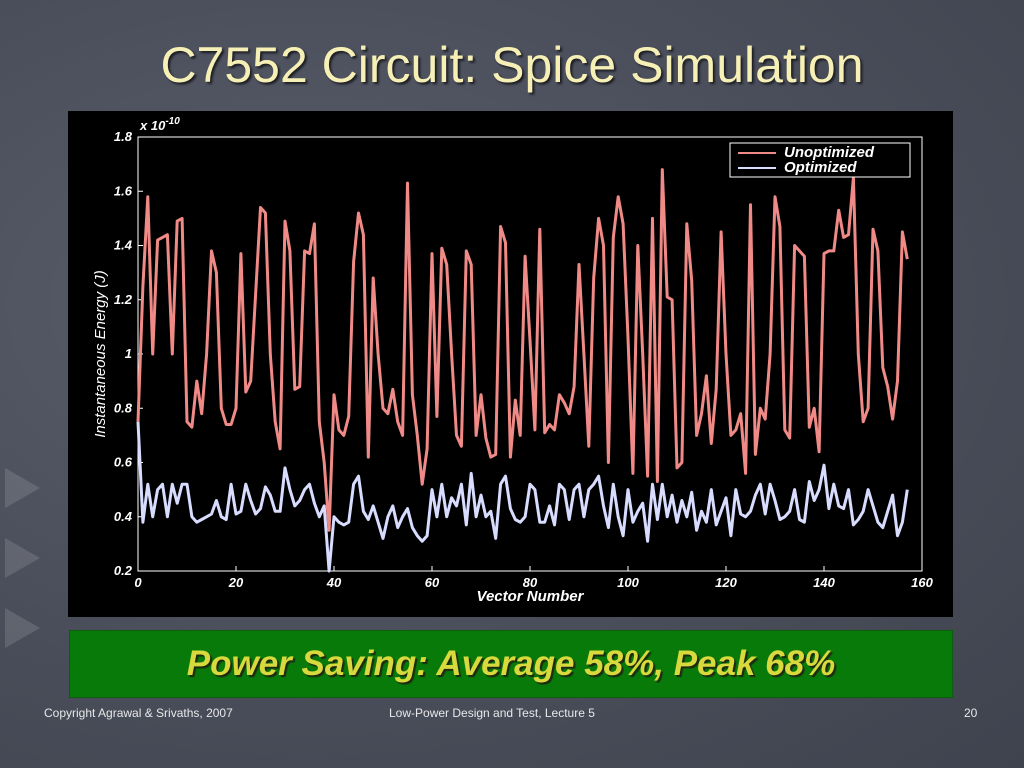 The height and width of the screenshot is (768, 1024). I want to click on legend-label-optimized: Optimized, so click(820, 167).